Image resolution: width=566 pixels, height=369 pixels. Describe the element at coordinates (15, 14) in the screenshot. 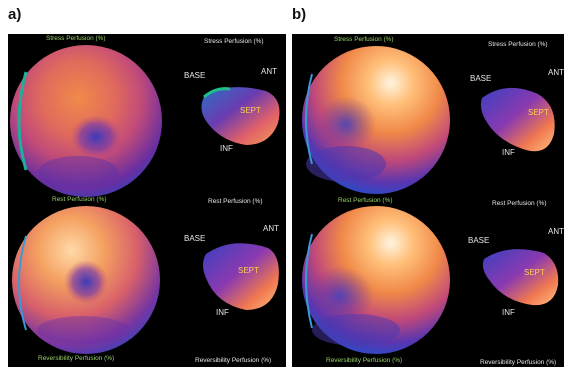

I see `panel-a-letter: a)` at that location.